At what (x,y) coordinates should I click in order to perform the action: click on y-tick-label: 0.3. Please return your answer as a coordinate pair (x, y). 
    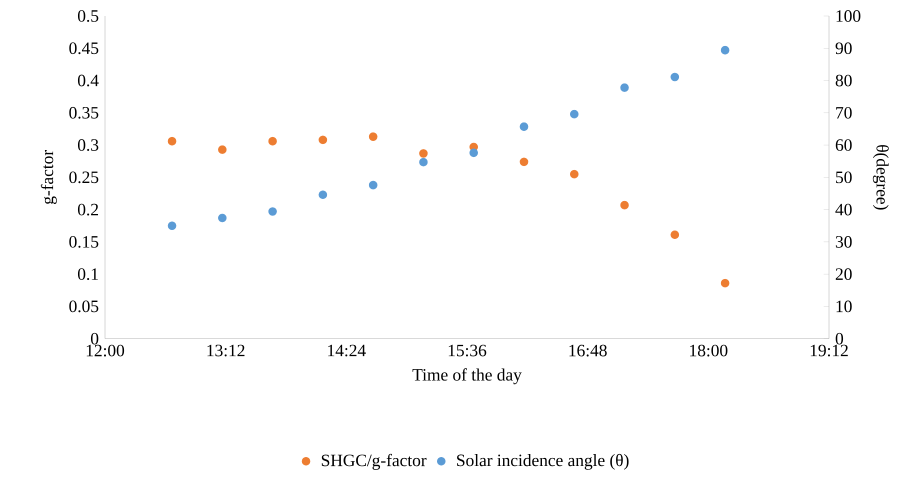
    Looking at the image, I should click on (88, 145).